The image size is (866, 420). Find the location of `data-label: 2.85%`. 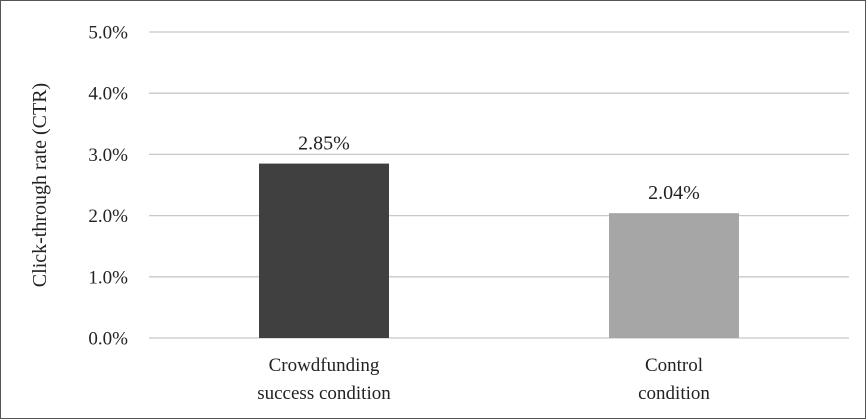

data-label: 2.85% is located at coordinates (324, 144).